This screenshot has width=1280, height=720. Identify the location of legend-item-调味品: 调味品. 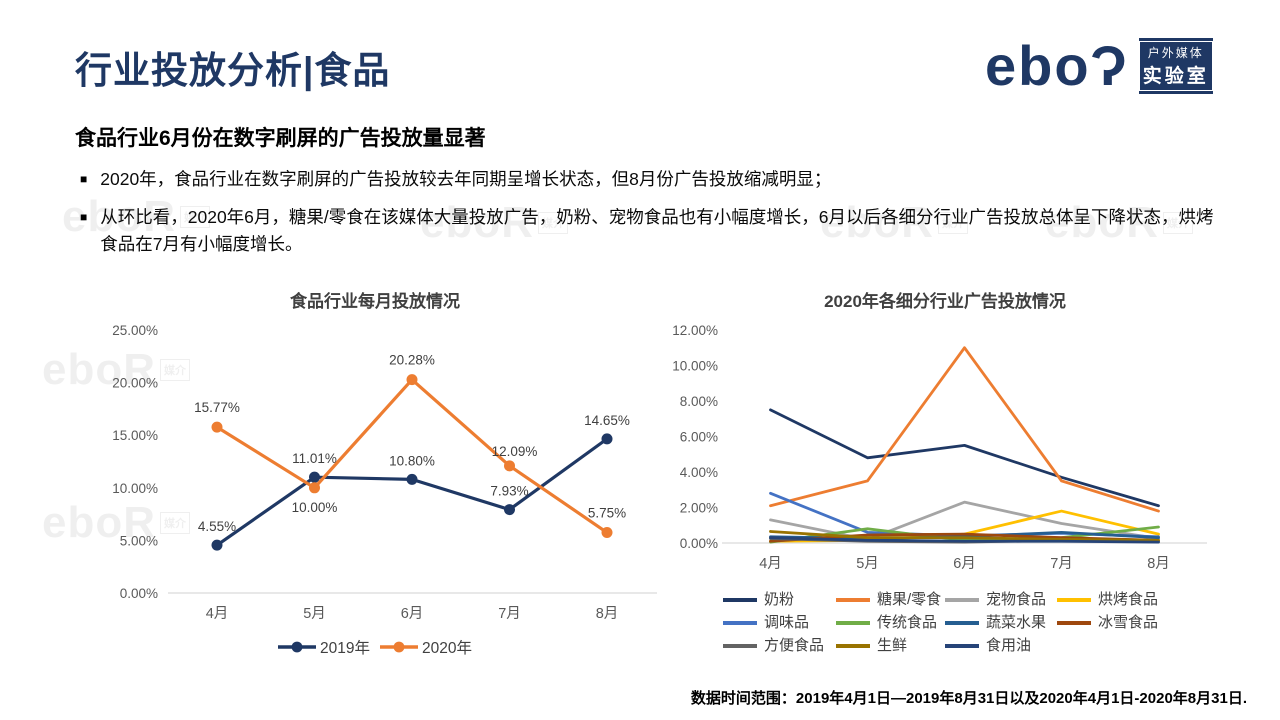
(779, 623).